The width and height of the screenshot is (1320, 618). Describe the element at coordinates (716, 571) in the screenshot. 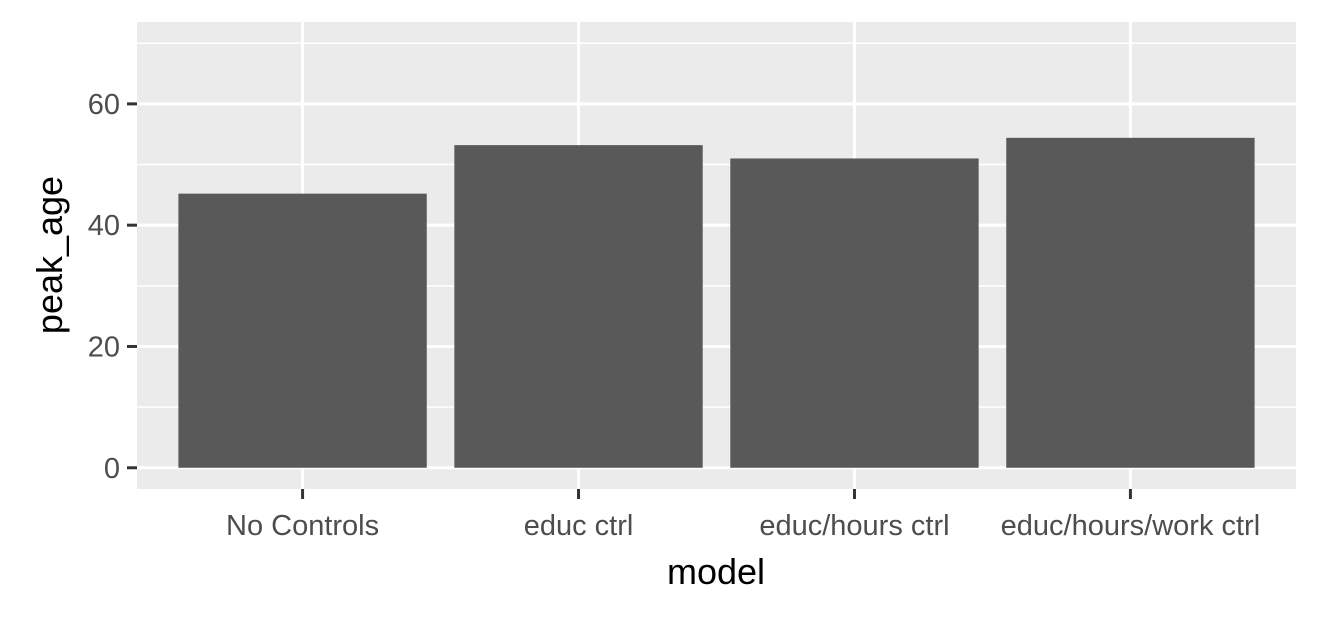

I see `x-axis-title: model` at that location.